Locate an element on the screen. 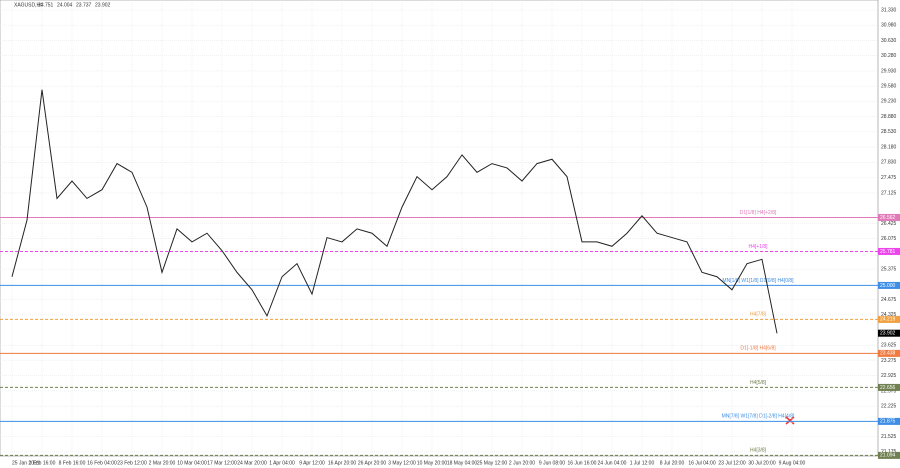  y-tick-label: 23.625 is located at coordinates (889, 346).